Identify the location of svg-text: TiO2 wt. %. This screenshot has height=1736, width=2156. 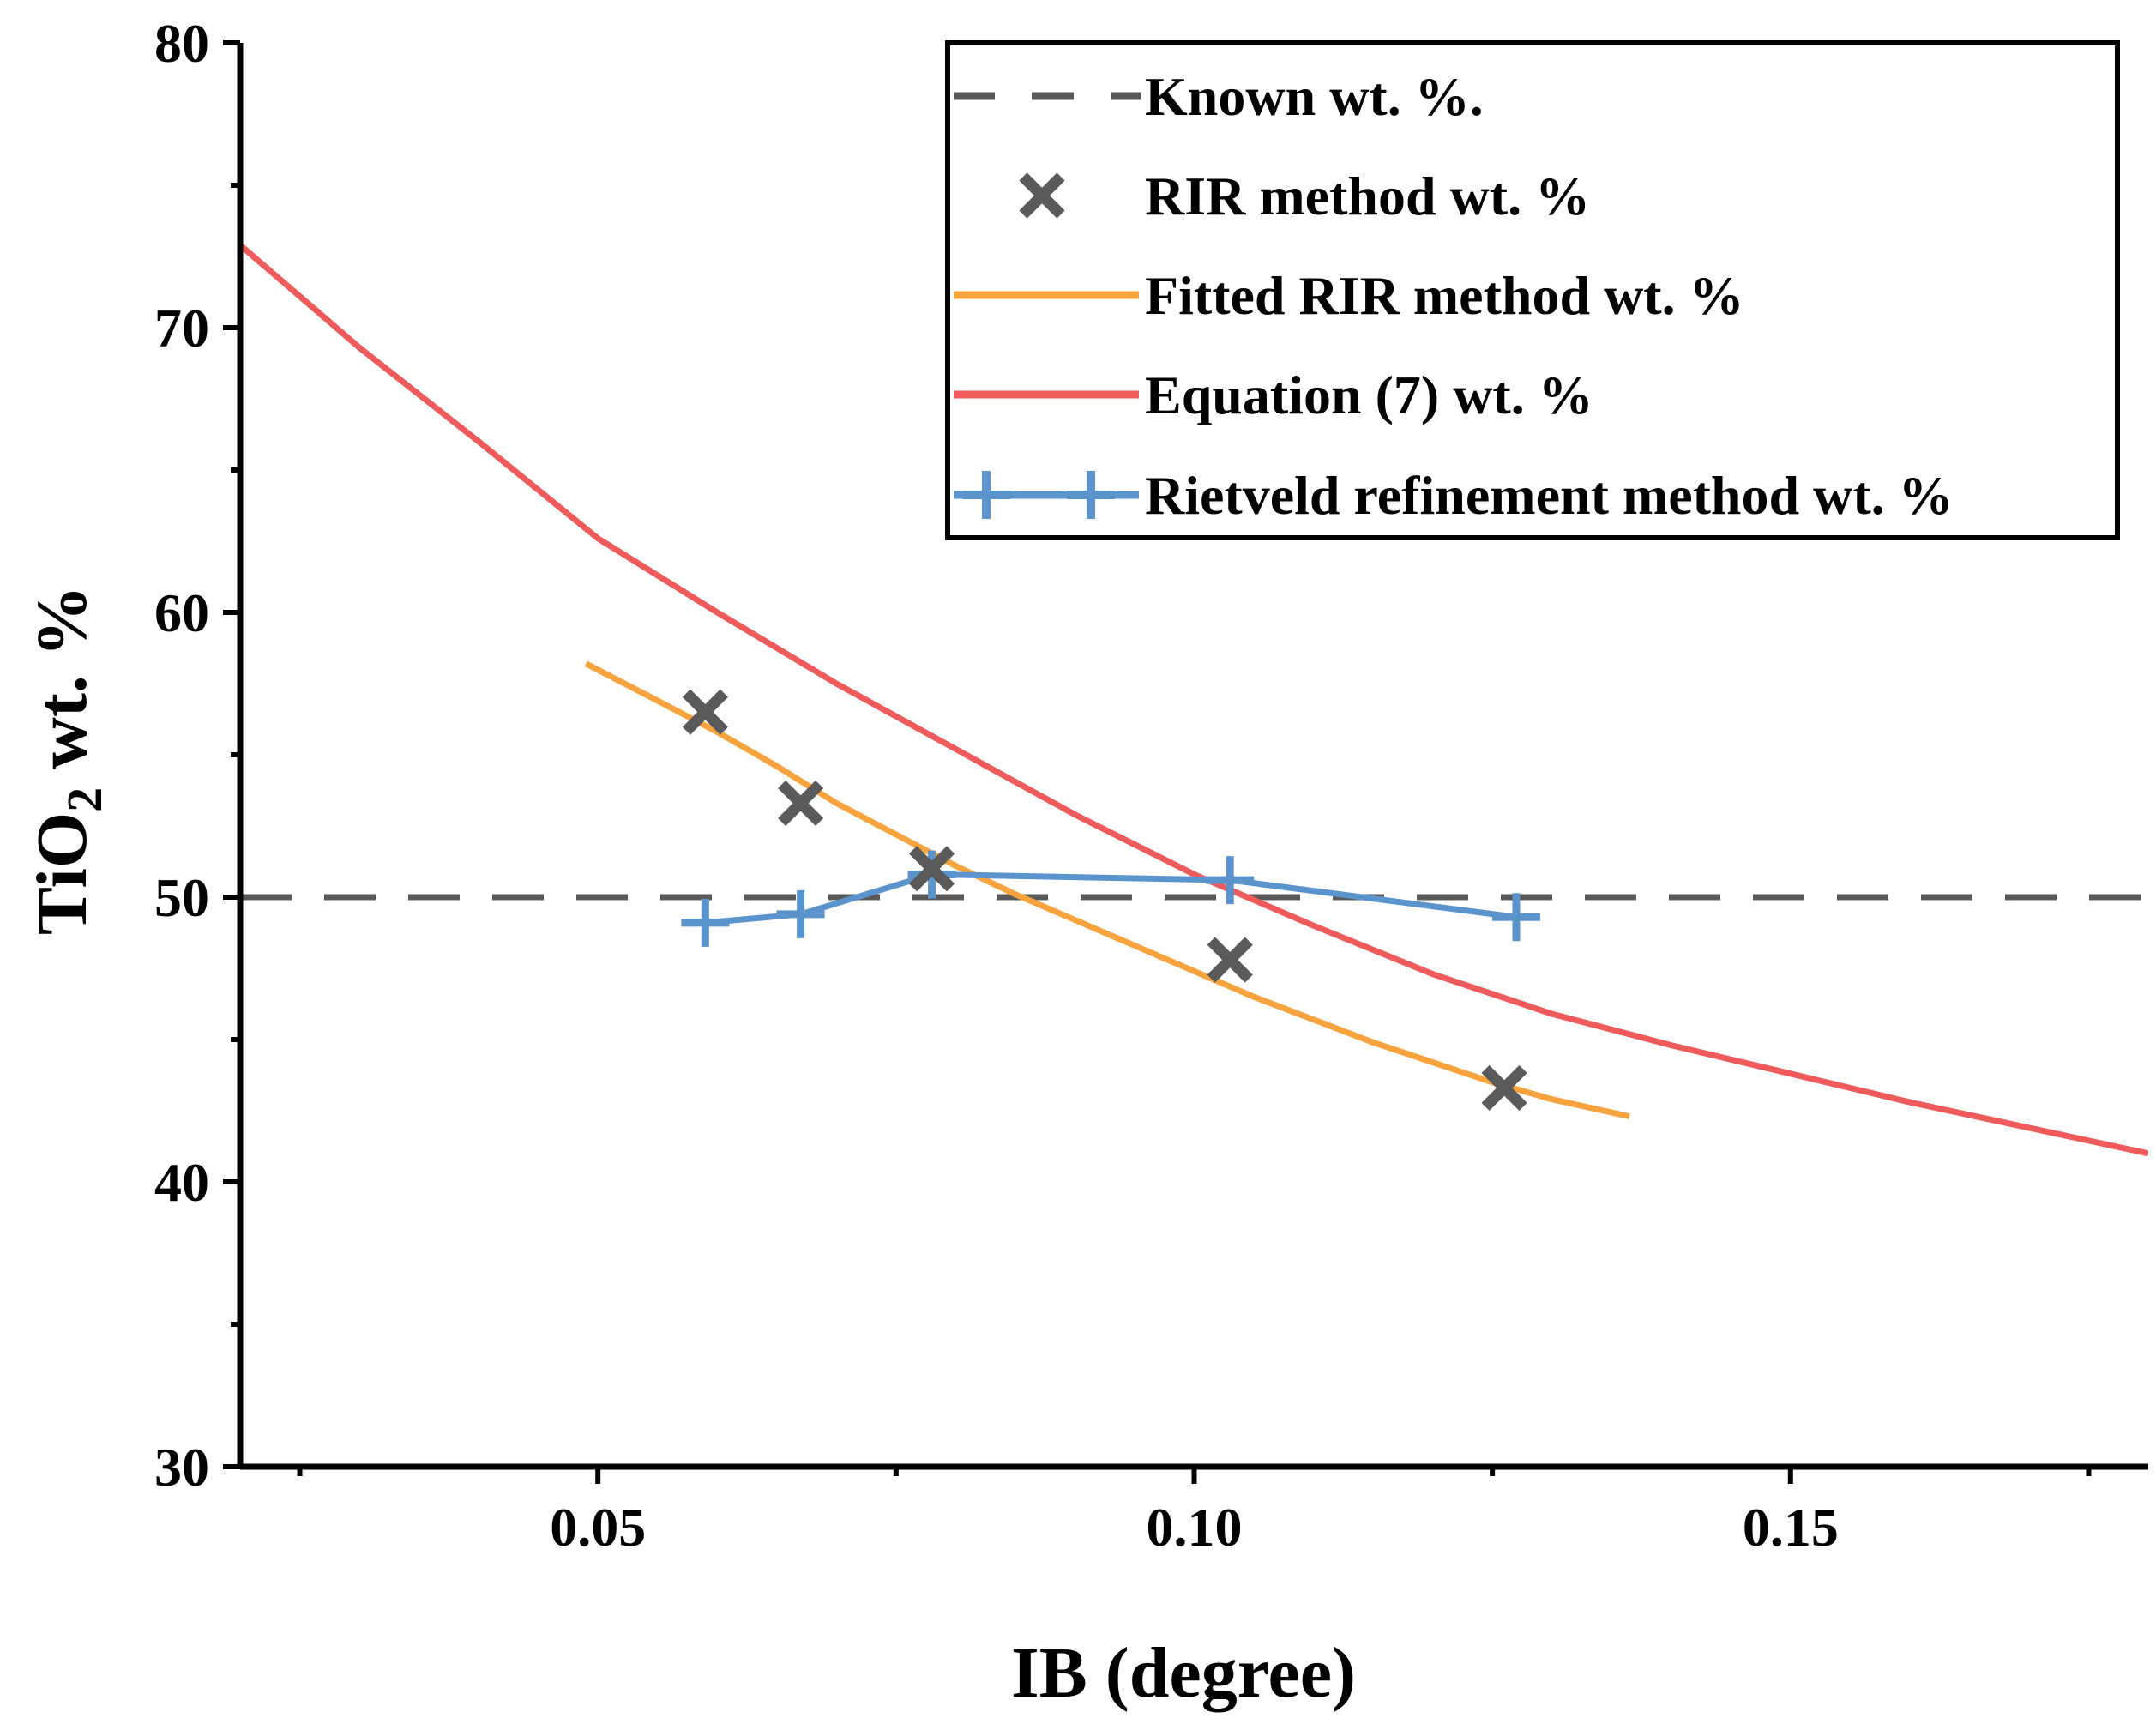
(67, 760).